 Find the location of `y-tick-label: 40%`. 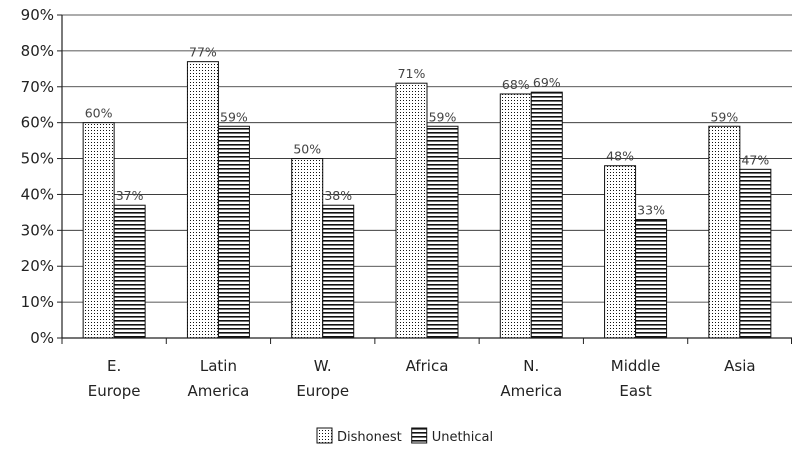

y-tick-label: 40% is located at coordinates (37, 194).